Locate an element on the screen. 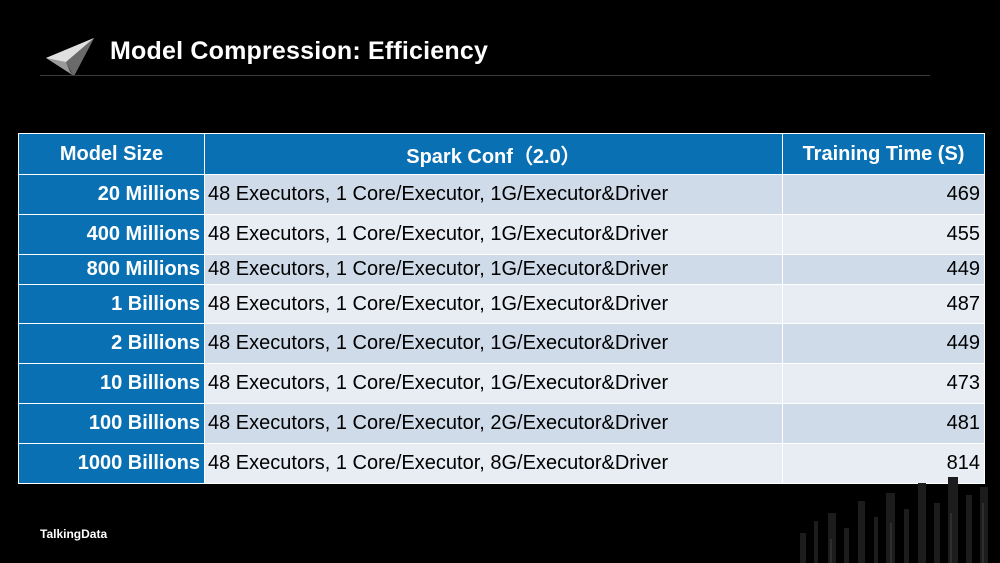 The image size is (1000, 563). decorative-city-graphic is located at coordinates (894, 520).